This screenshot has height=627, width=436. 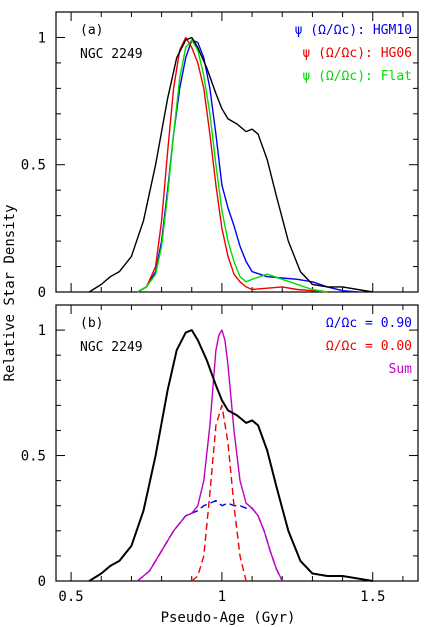 I want to click on legend-entry-a-c-flat: ψ (Ω/Ωc): Flat, so click(x=357, y=76).